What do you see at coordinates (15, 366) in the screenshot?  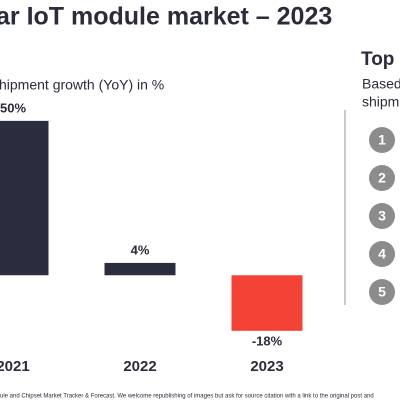 I see `x-tick-label: 2021` at bounding box center [15, 366].